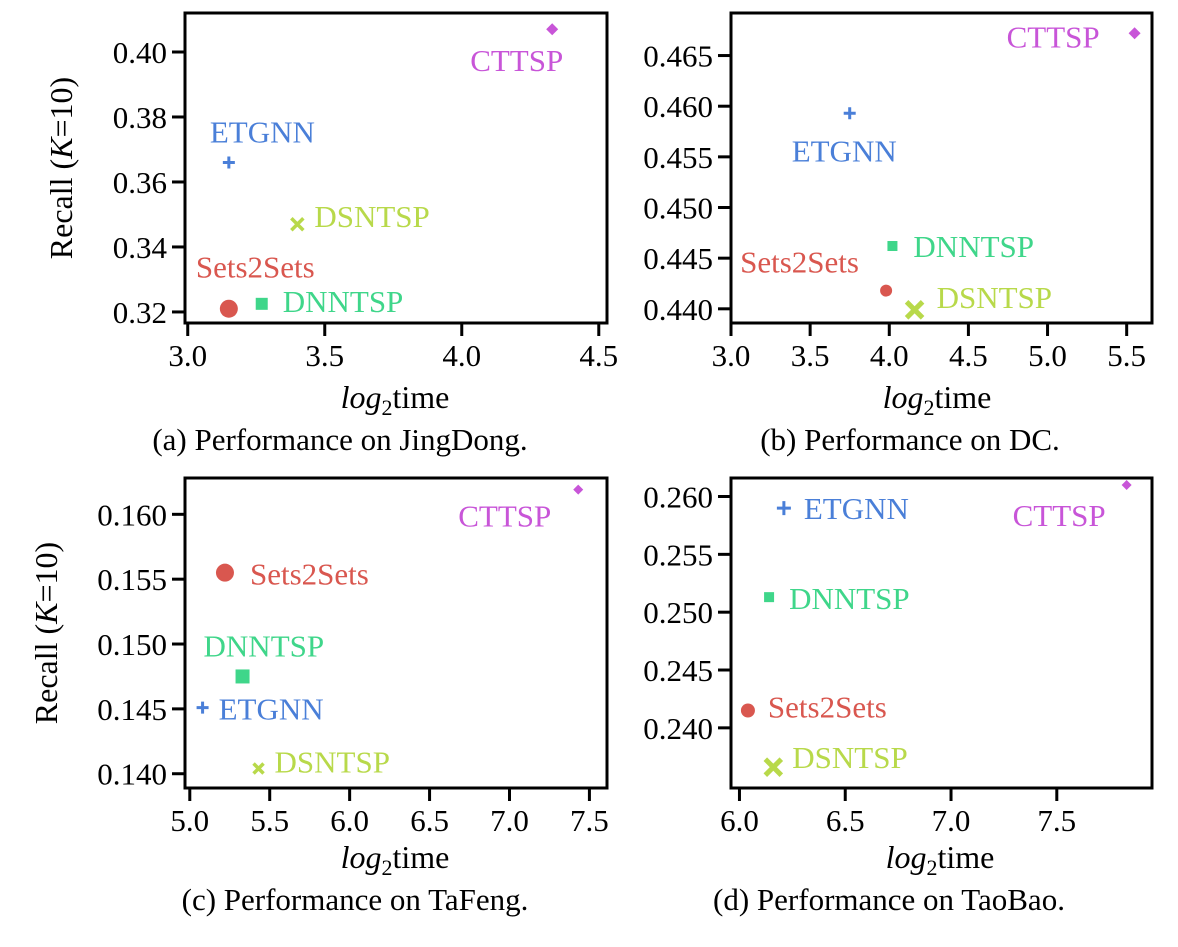  I want to click on subplot-caption: (d) Performance on TaoBao., so click(889, 899).